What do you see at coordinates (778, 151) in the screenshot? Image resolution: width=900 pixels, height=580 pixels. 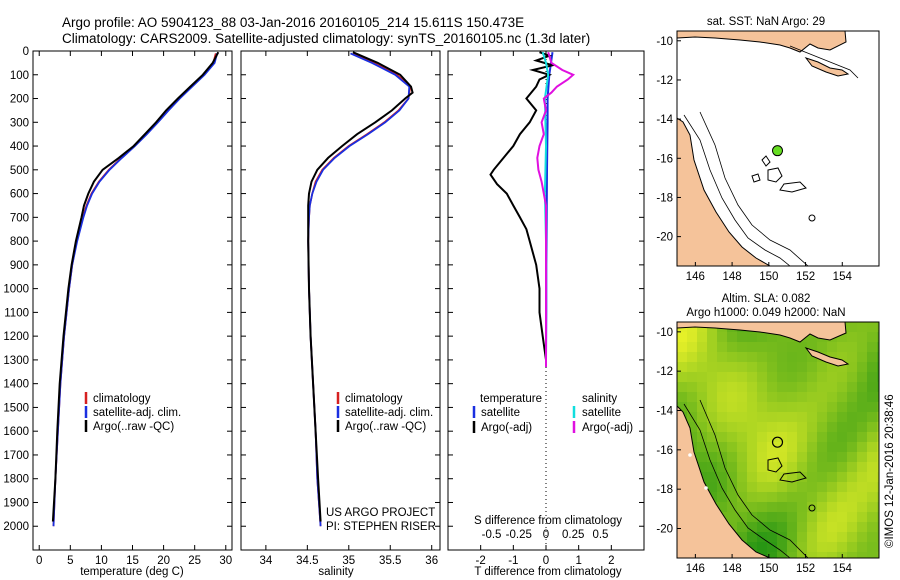 I see `sst-argo-marker` at bounding box center [778, 151].